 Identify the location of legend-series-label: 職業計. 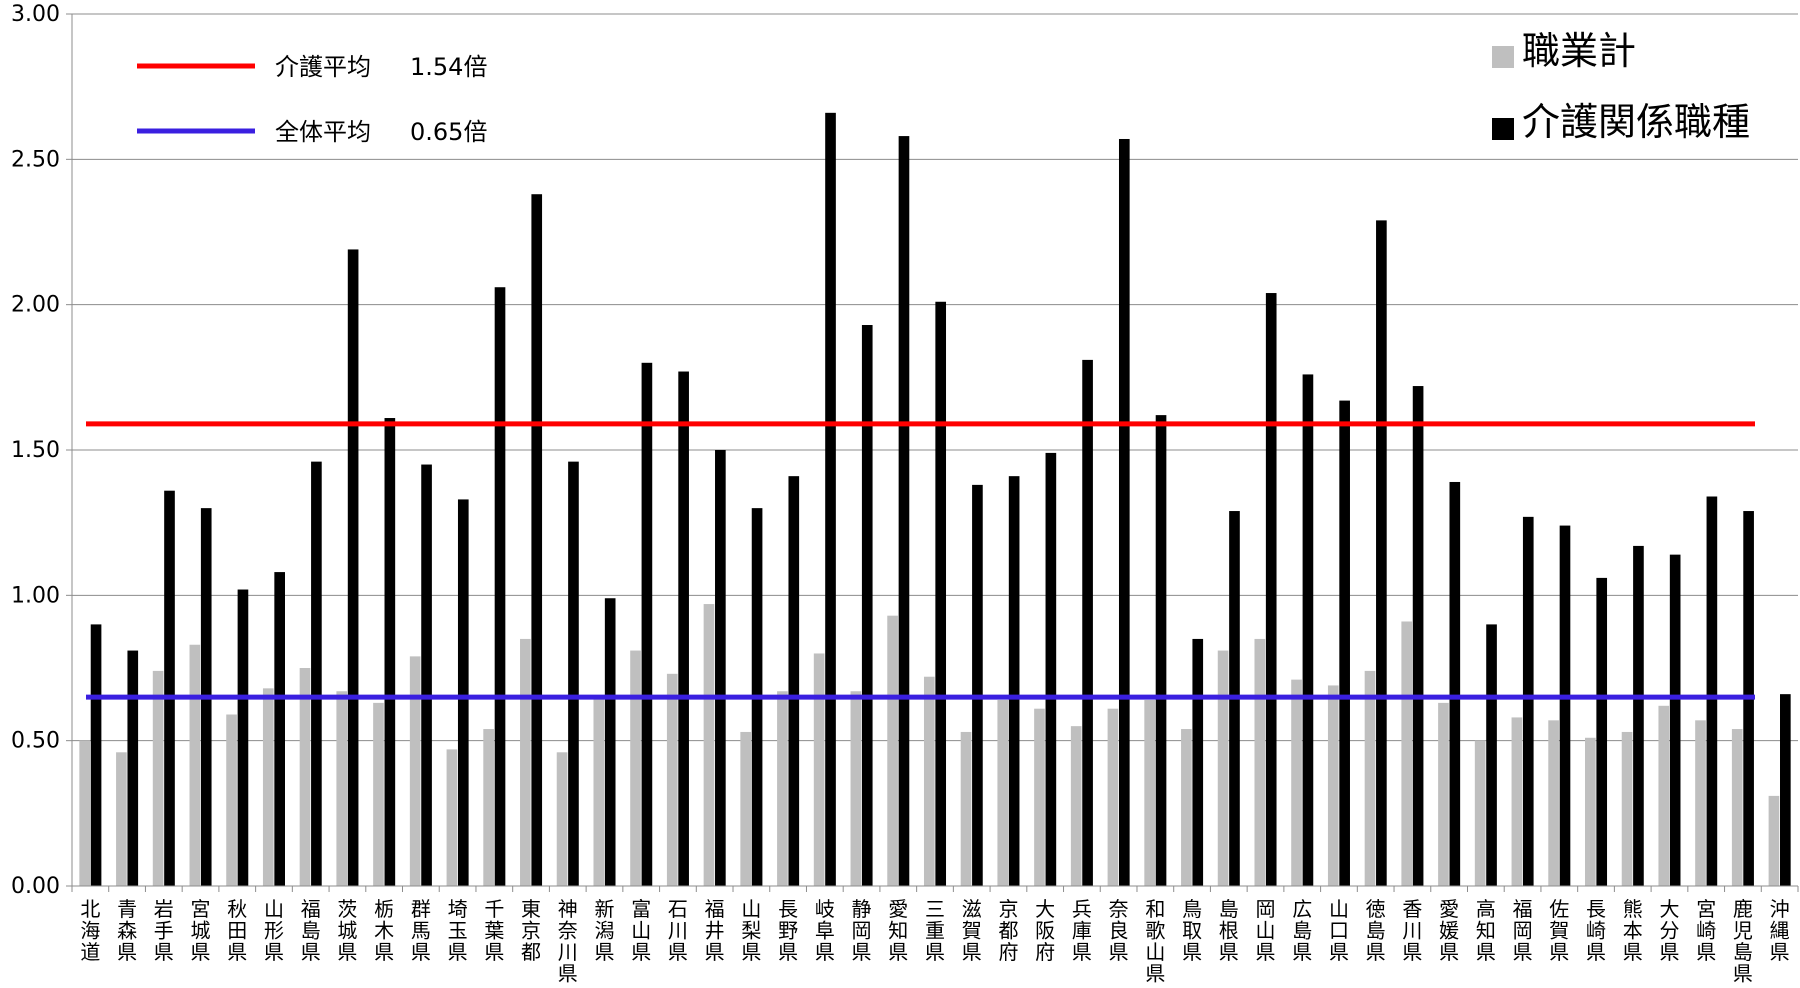
(1579, 51).